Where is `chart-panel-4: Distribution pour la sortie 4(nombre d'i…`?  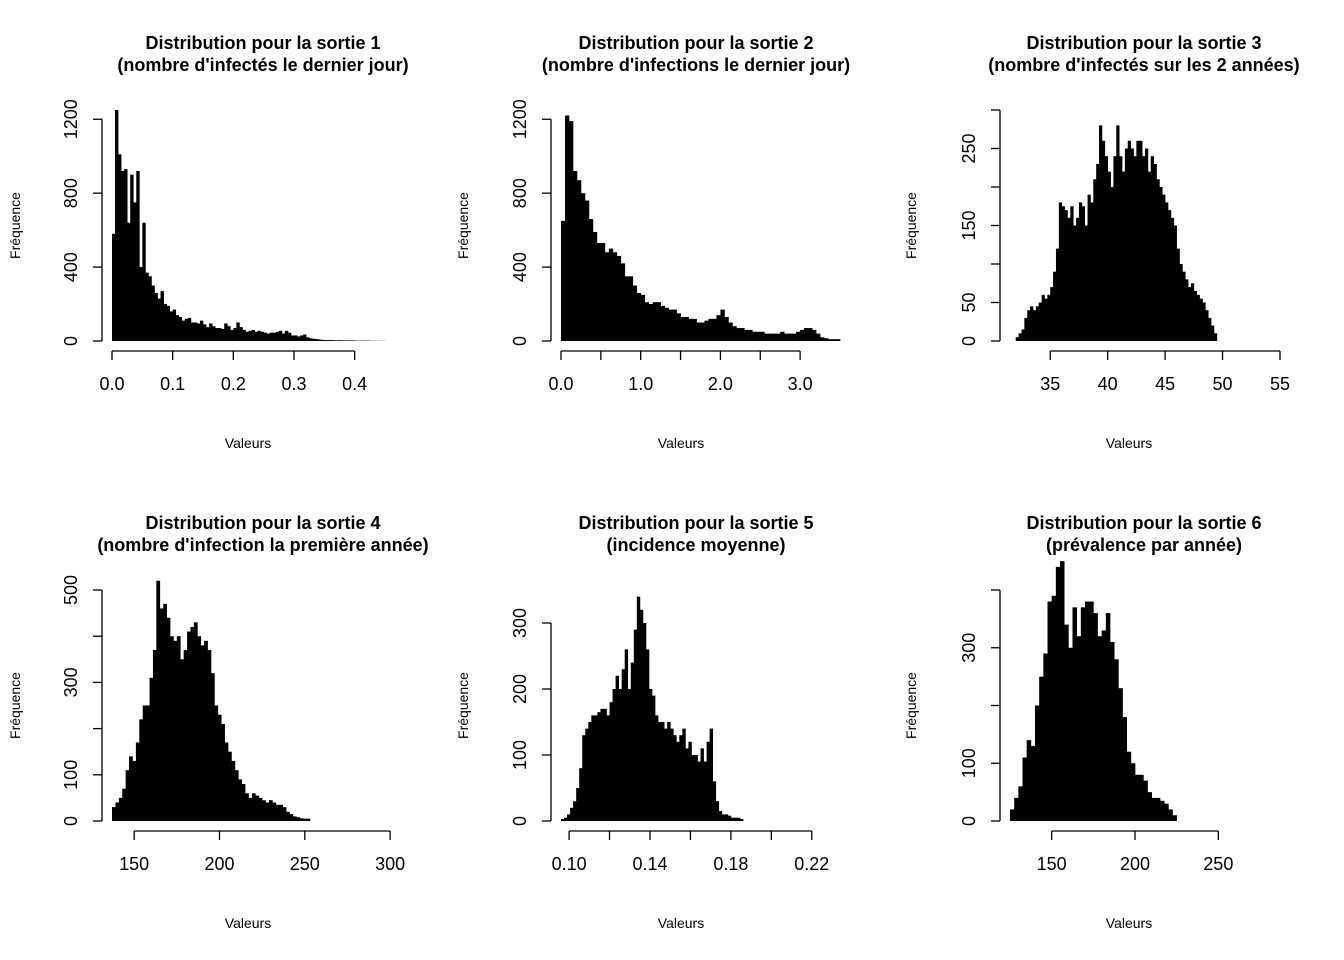 chart-panel-4: Distribution pour la sortie 4(nombre d'i… is located at coordinates (218, 722).